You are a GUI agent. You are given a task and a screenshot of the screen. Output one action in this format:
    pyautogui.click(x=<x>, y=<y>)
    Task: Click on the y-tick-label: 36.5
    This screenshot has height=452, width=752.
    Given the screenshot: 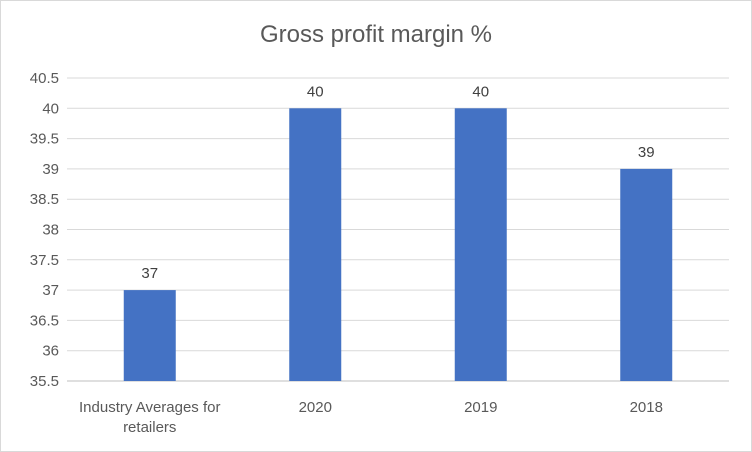 What is the action you would take?
    pyautogui.click(x=44, y=320)
    